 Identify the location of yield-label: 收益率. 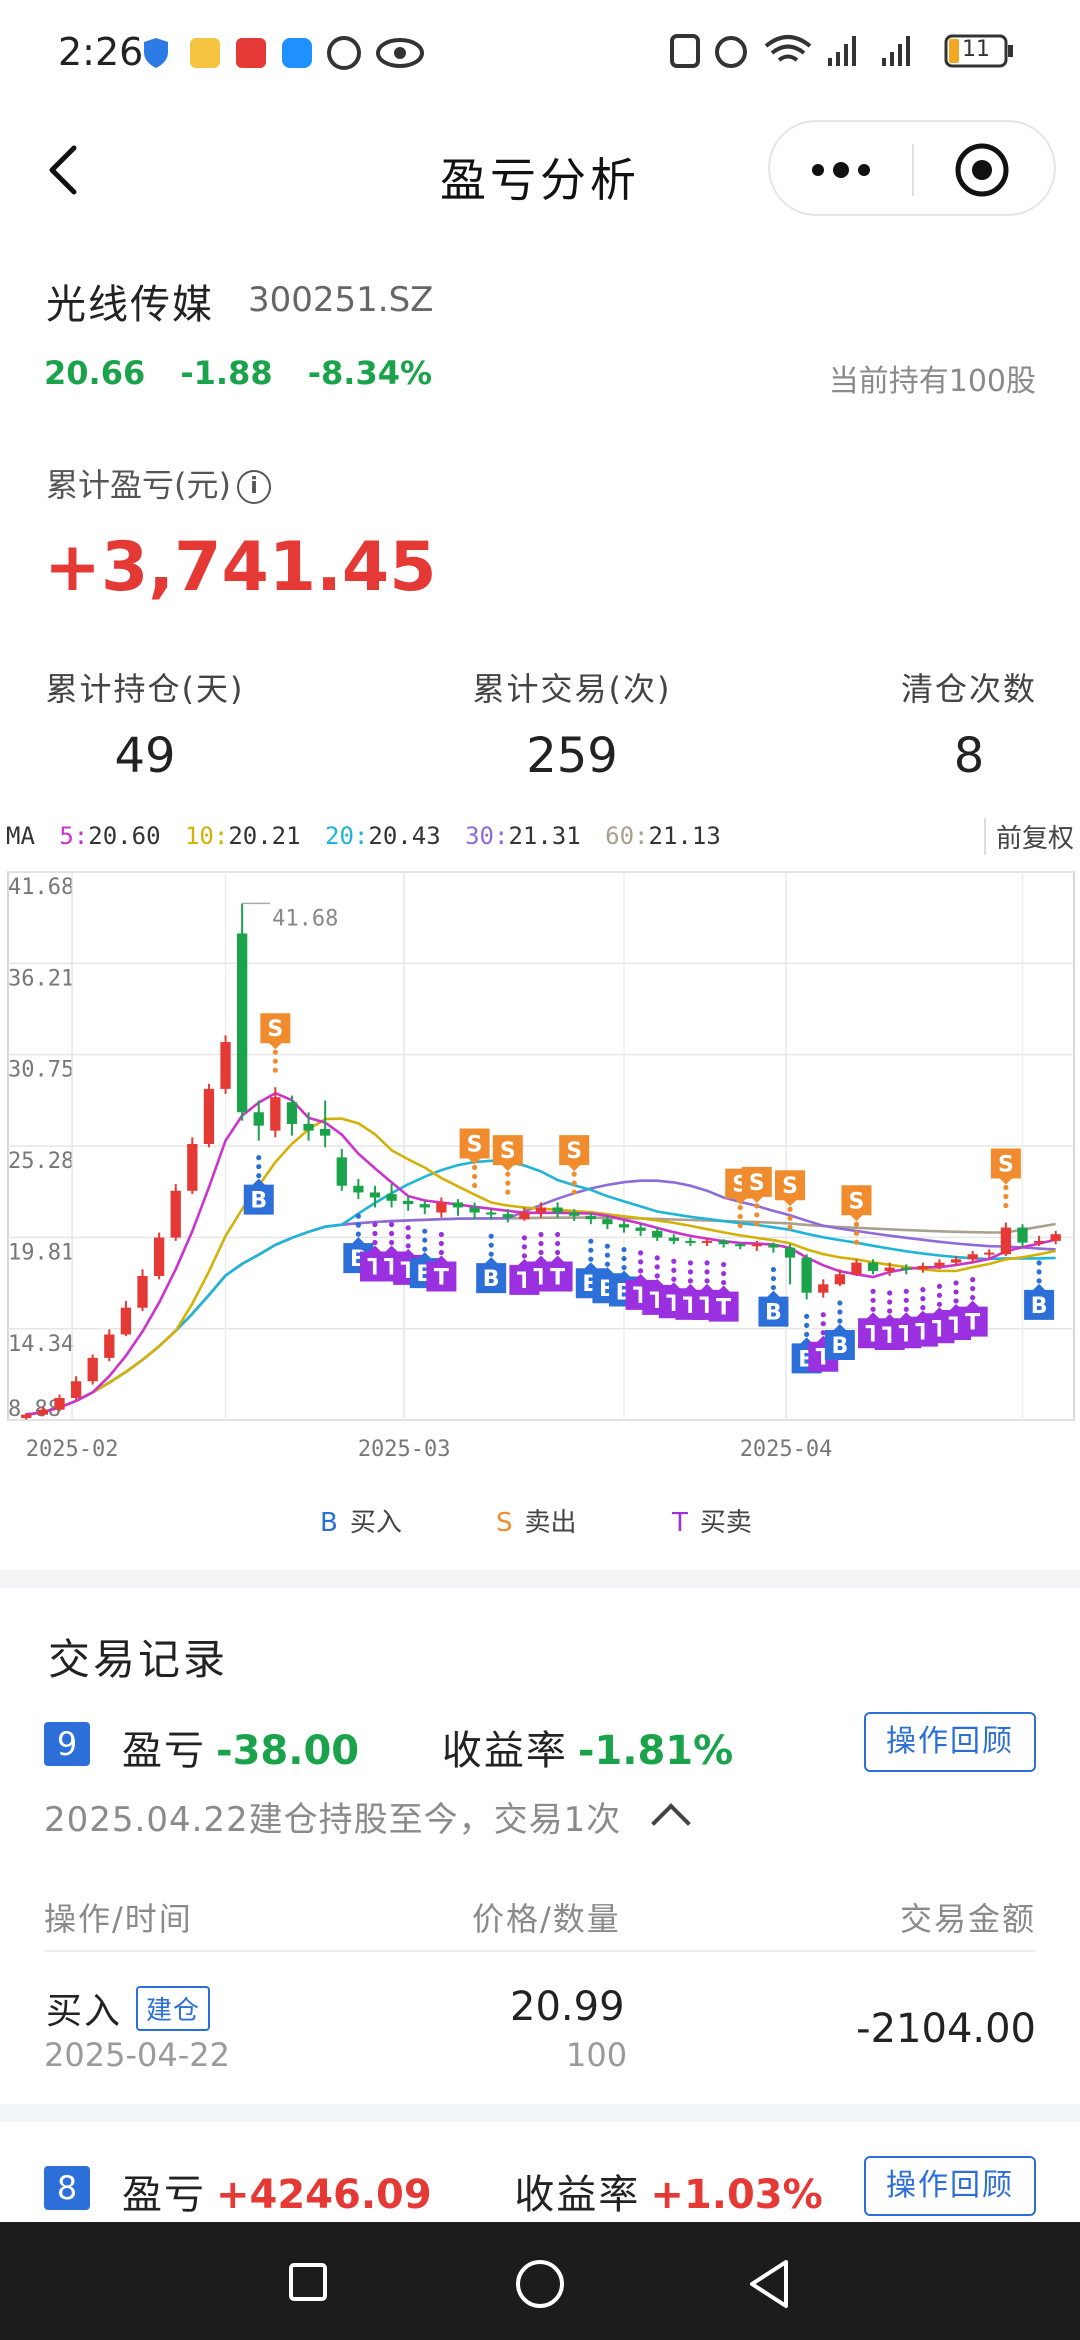
(504, 1751).